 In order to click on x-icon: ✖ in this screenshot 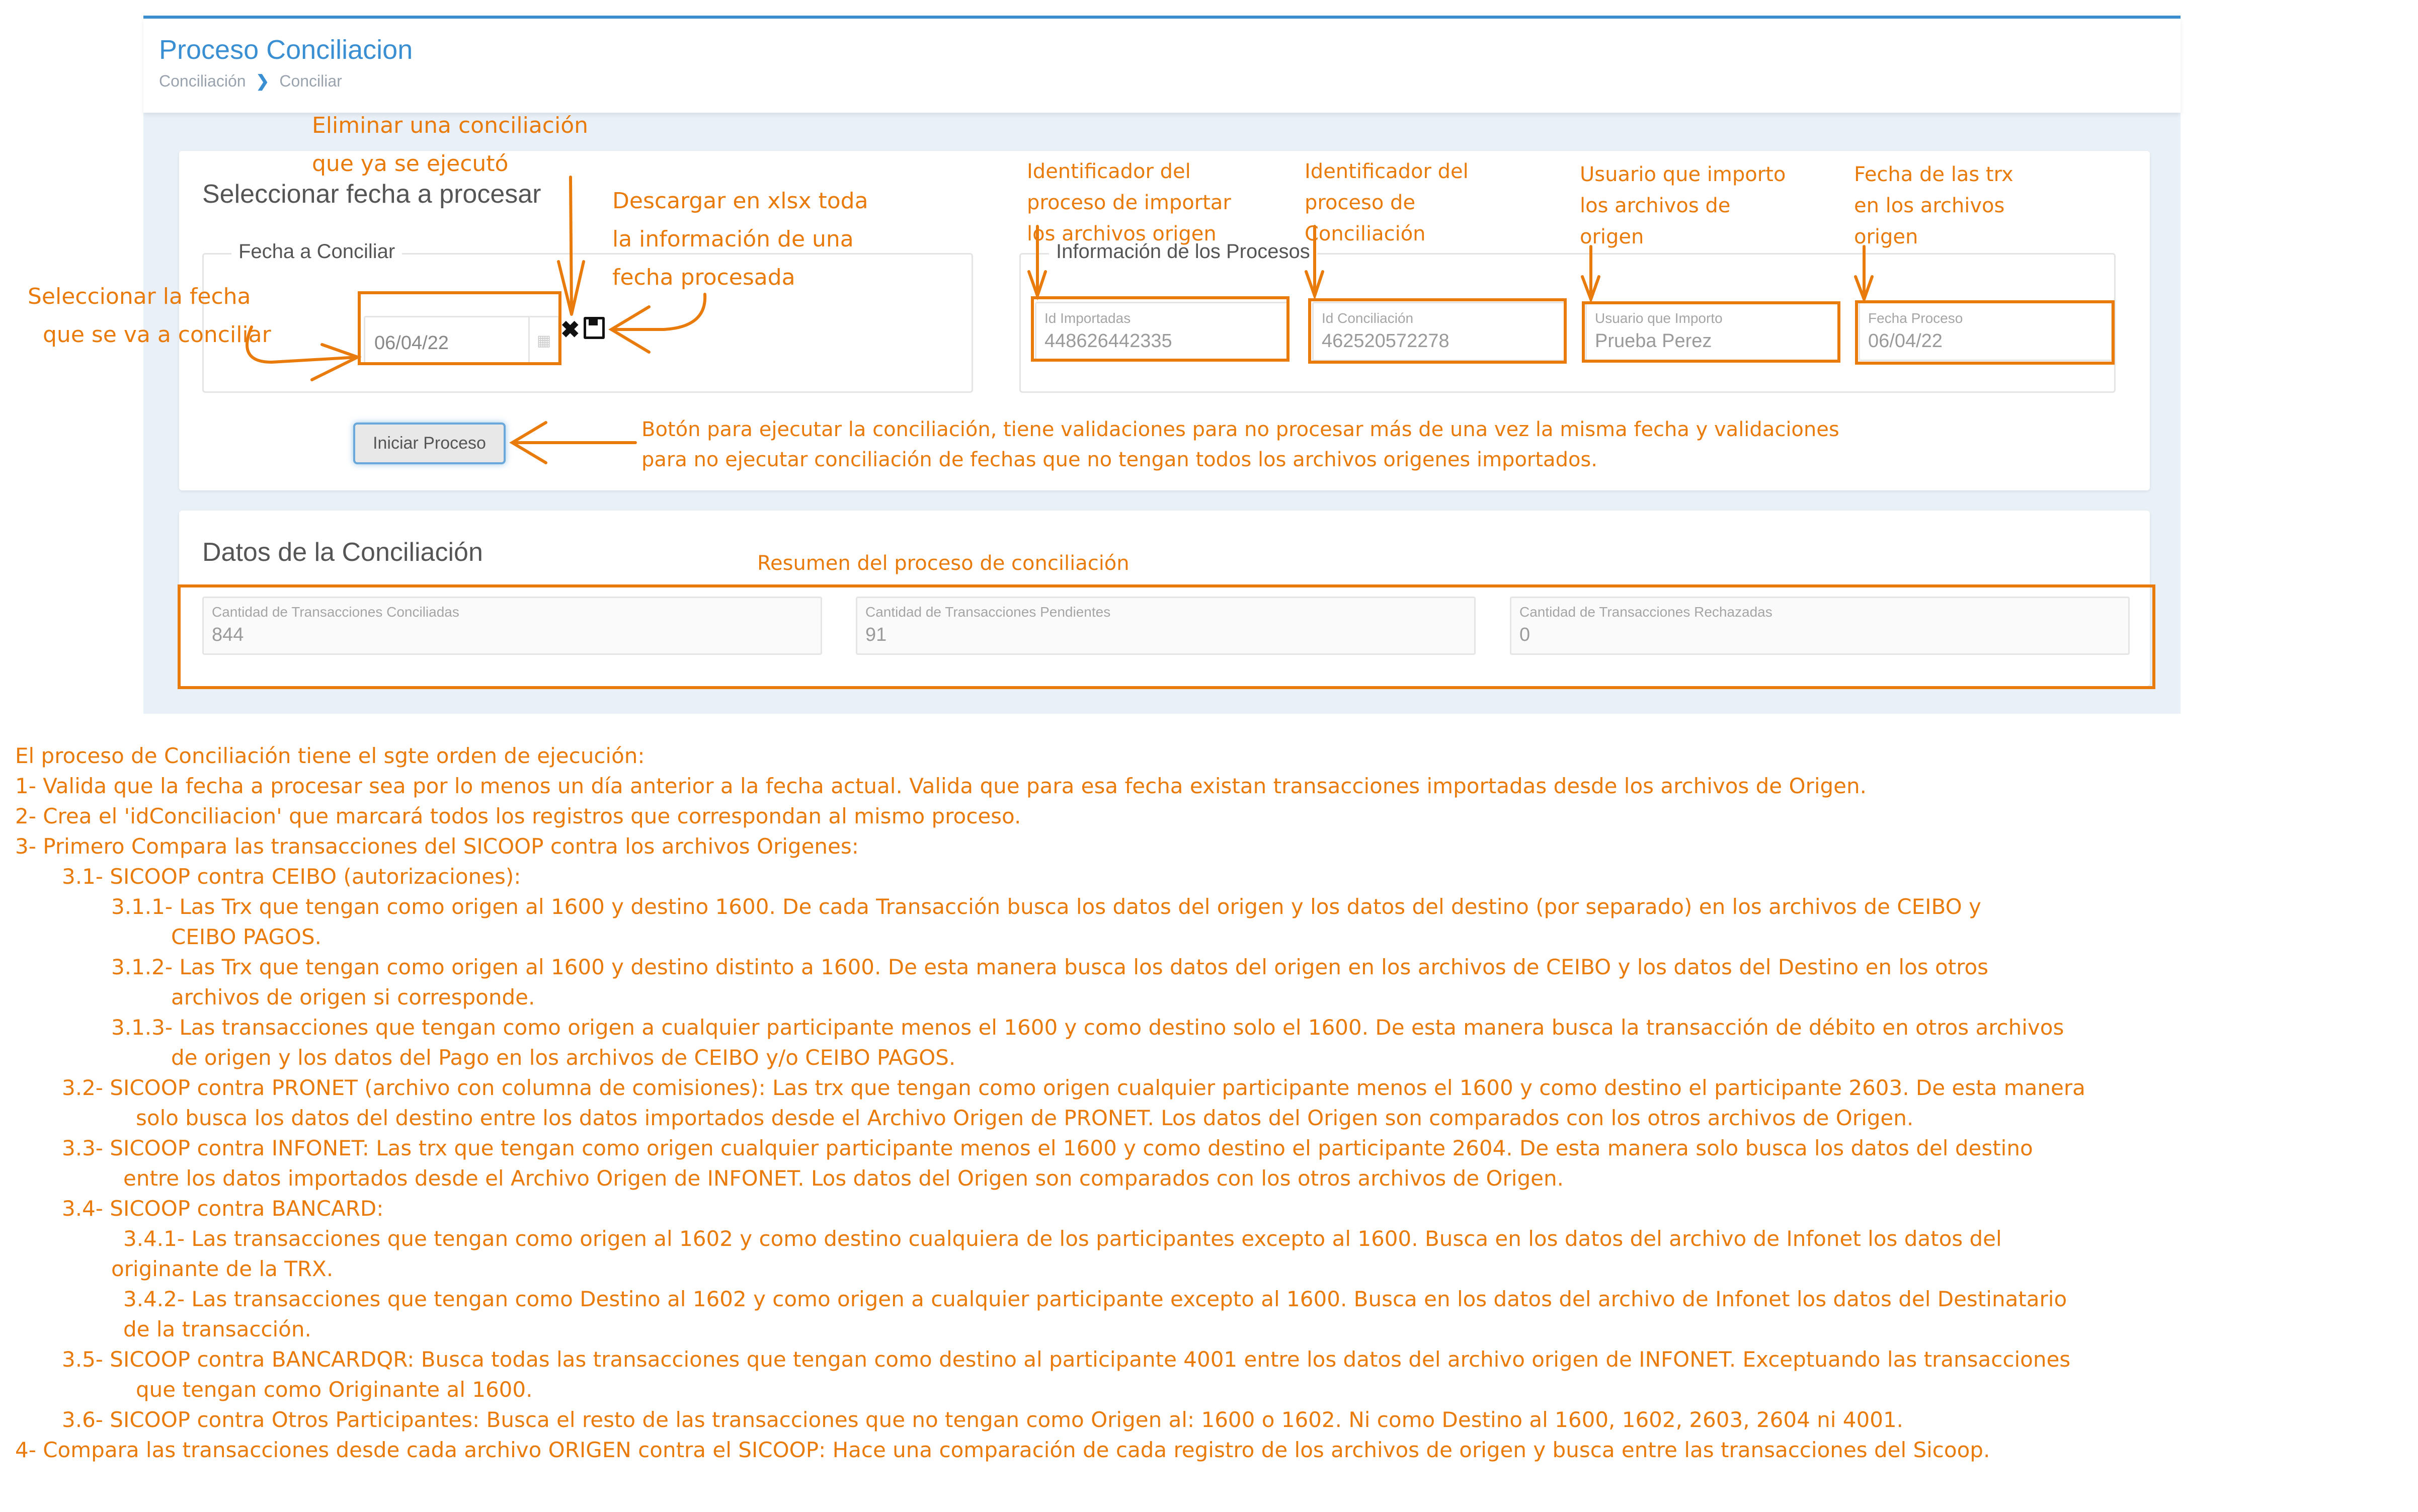, I will do `click(570, 329)`.